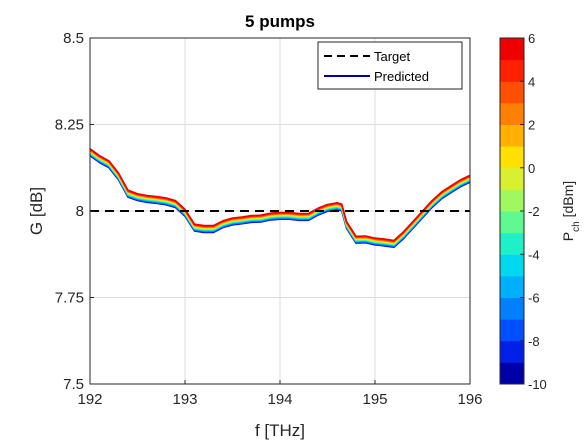 This screenshot has height=444, width=587. I want to click on y-tick-label: 8.5, so click(73, 38).